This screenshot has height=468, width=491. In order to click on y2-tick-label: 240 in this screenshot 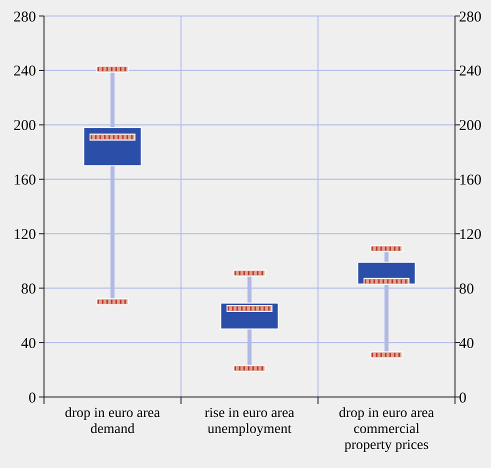, I will do `click(470, 72)`.